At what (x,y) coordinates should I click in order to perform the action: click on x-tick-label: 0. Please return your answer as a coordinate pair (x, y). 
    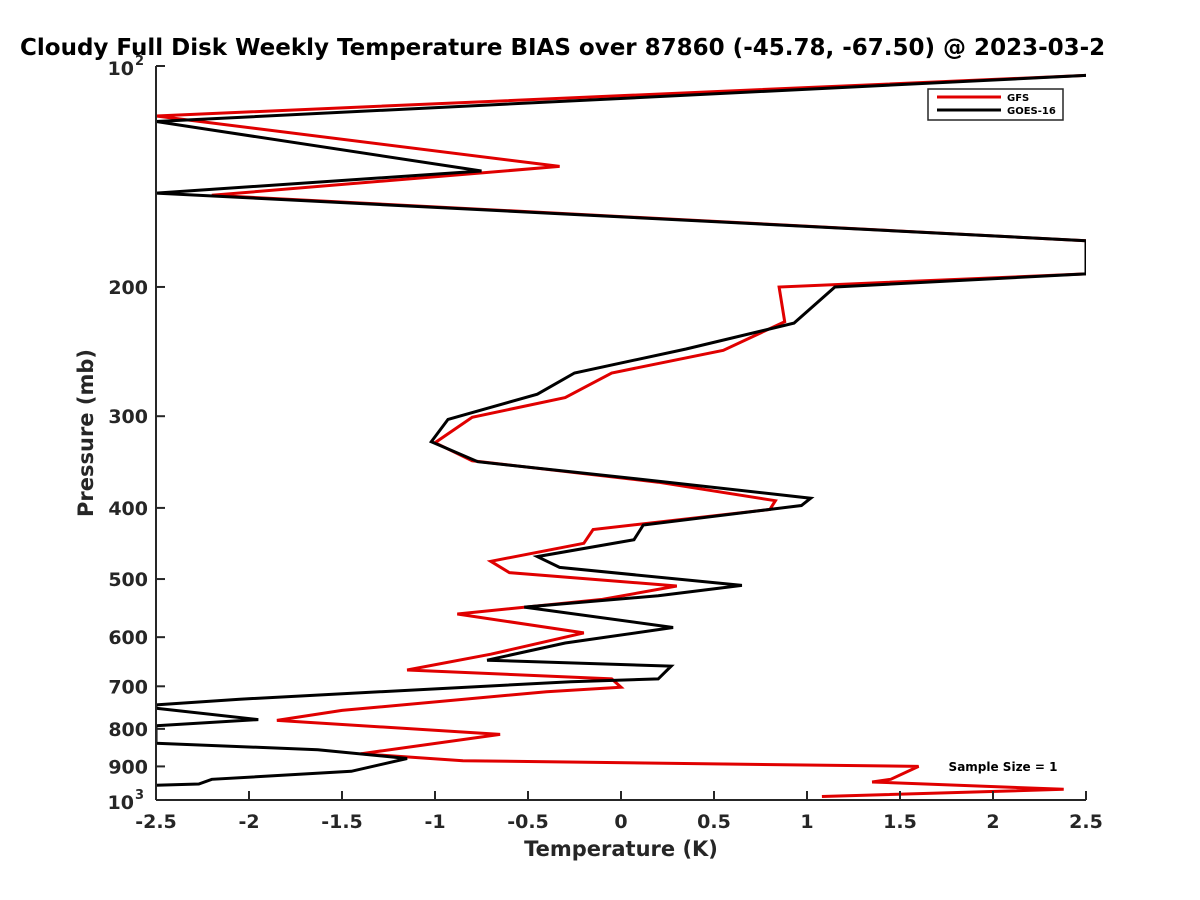
    Looking at the image, I should click on (620, 822).